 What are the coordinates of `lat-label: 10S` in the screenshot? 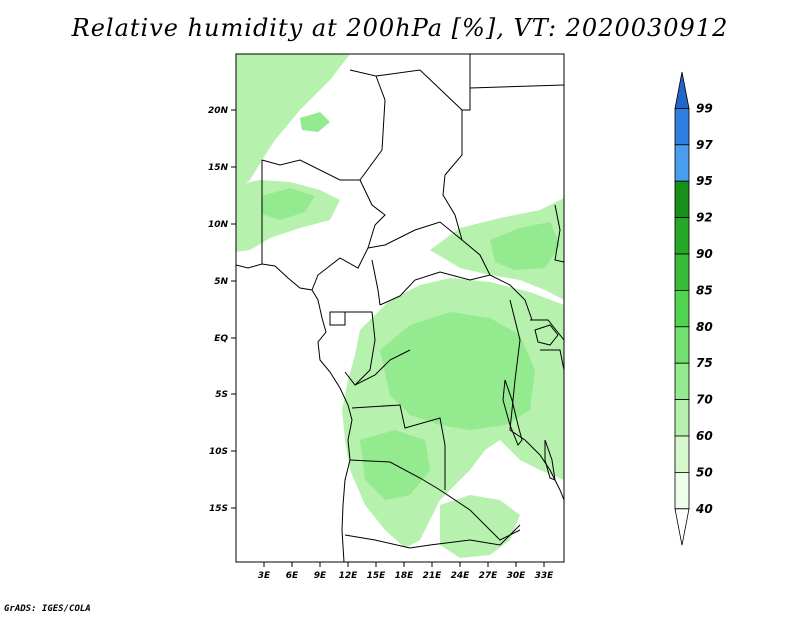 It's located at (218, 452).